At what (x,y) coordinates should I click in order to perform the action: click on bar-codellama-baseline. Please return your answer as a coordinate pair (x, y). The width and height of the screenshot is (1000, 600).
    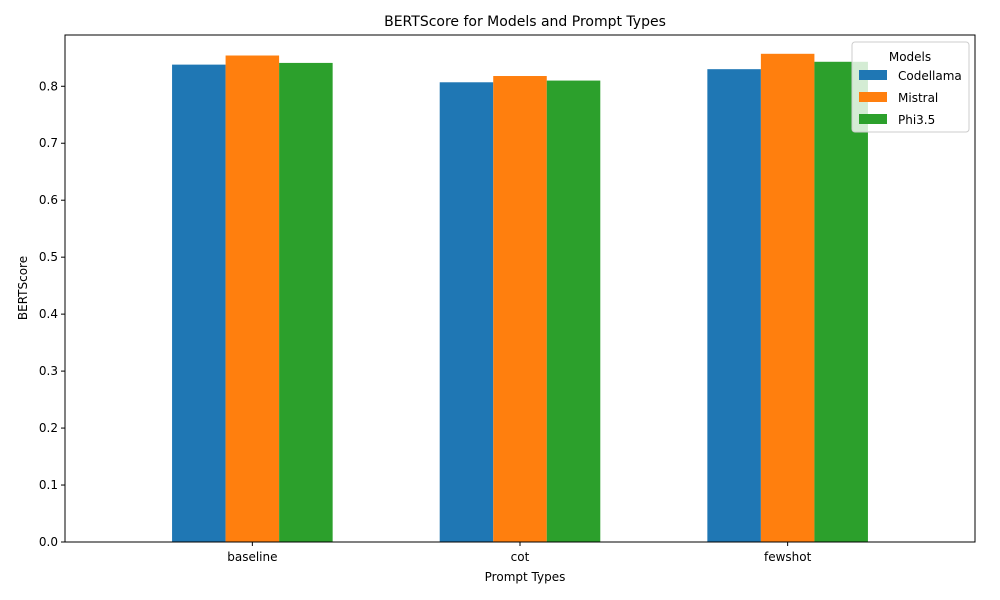
    Looking at the image, I should click on (199, 303).